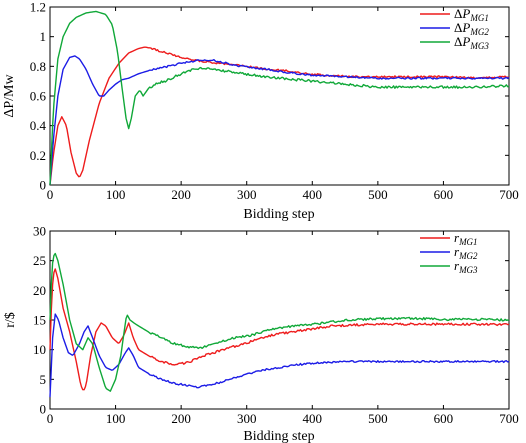  I want to click on legend-label: ΔPMG3, so click(471, 42).